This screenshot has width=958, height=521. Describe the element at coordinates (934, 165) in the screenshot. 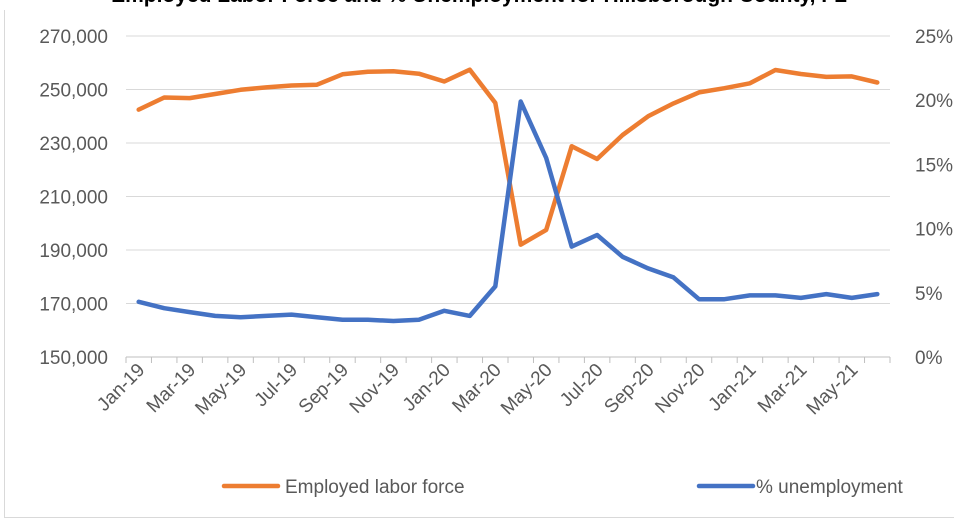

I see `y-right-tick-label: 15%` at that location.